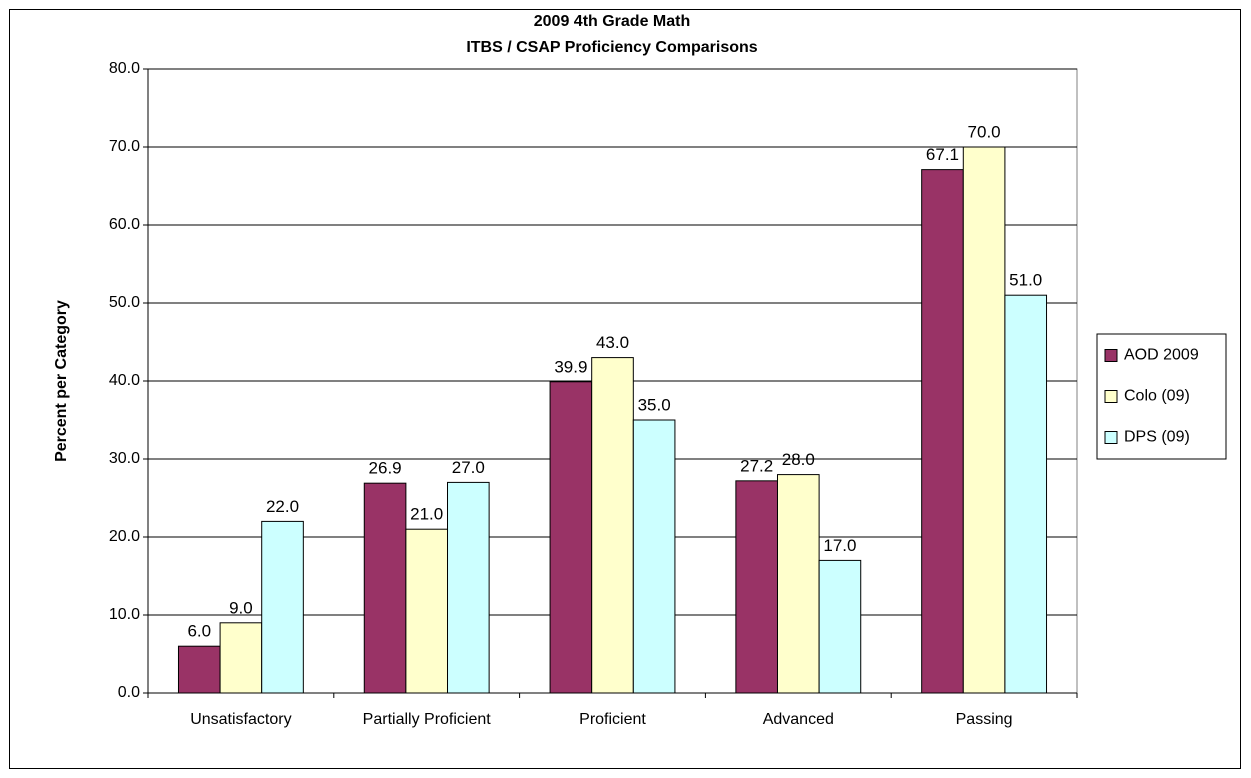 Image resolution: width=1251 pixels, height=778 pixels. Describe the element at coordinates (468, 467) in the screenshot. I see `value-label: 27.0` at that location.